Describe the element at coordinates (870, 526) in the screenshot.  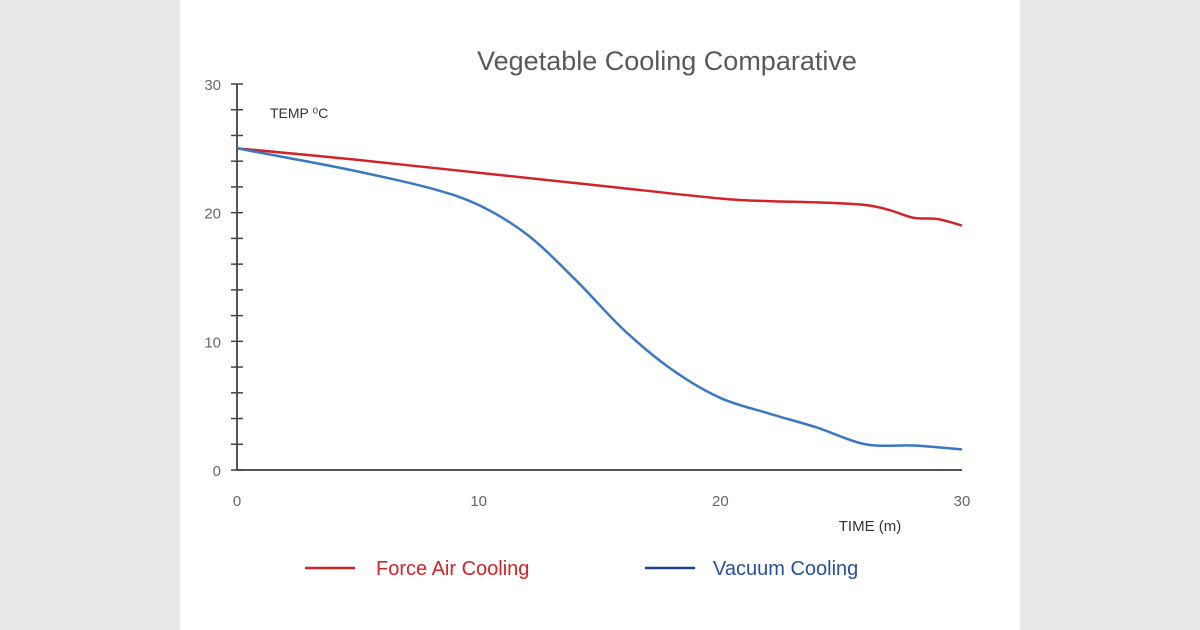
I see `x-axis-label: TIME (m)` at that location.